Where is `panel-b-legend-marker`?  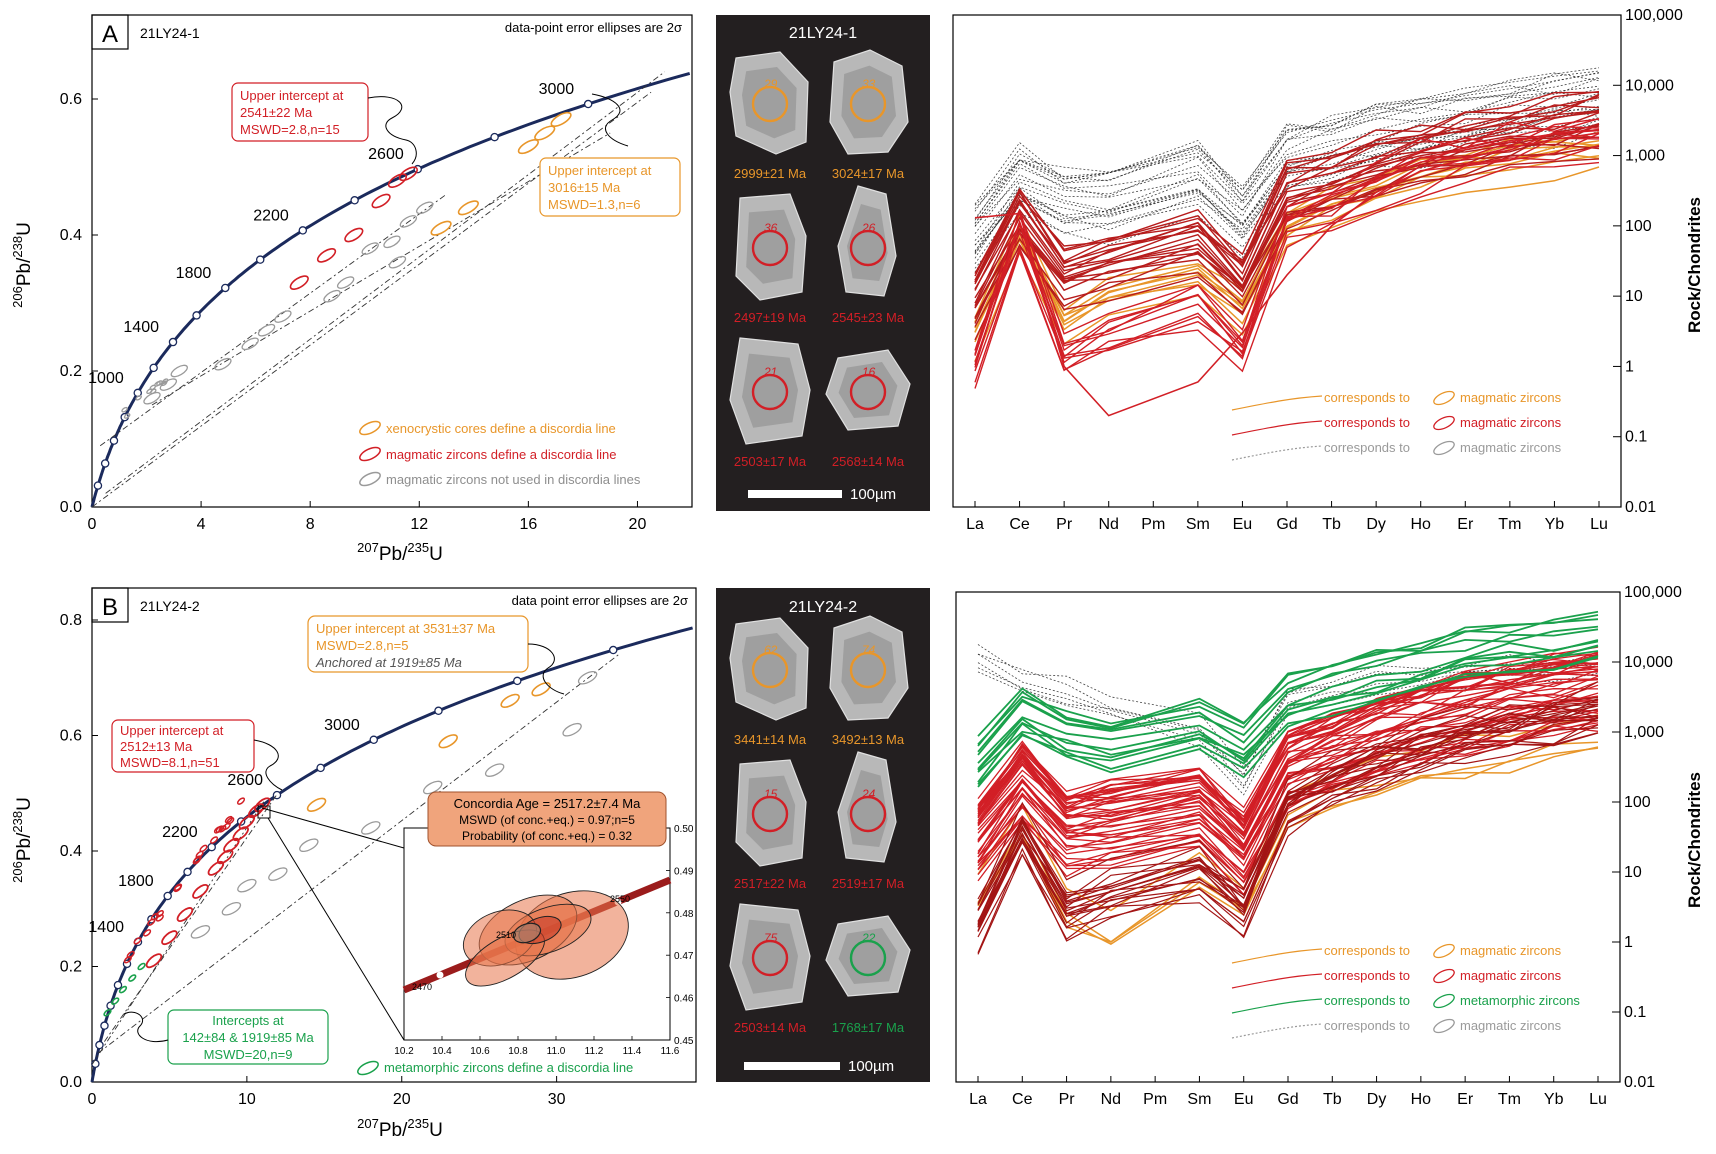
panel-b-legend-marker is located at coordinates (1444, 1001).